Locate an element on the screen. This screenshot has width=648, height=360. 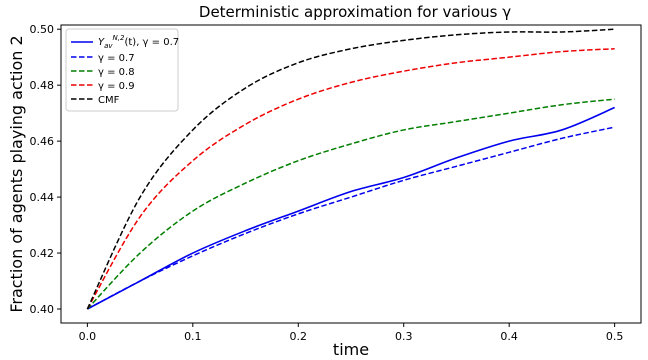
y-tick-label: 0.46 is located at coordinates (42, 141).